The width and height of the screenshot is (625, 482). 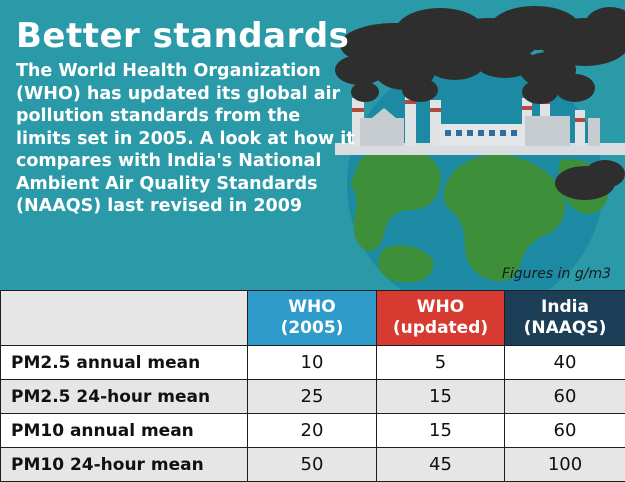 I want to click on cell-india: 40, so click(x=565, y=363).